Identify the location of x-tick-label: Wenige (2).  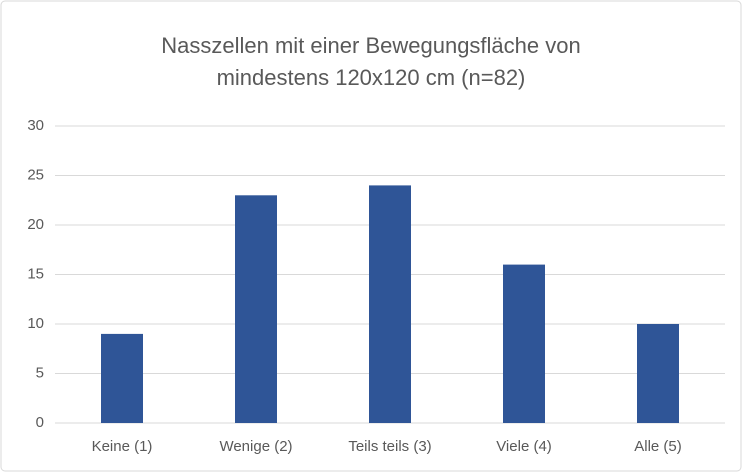
(255, 446).